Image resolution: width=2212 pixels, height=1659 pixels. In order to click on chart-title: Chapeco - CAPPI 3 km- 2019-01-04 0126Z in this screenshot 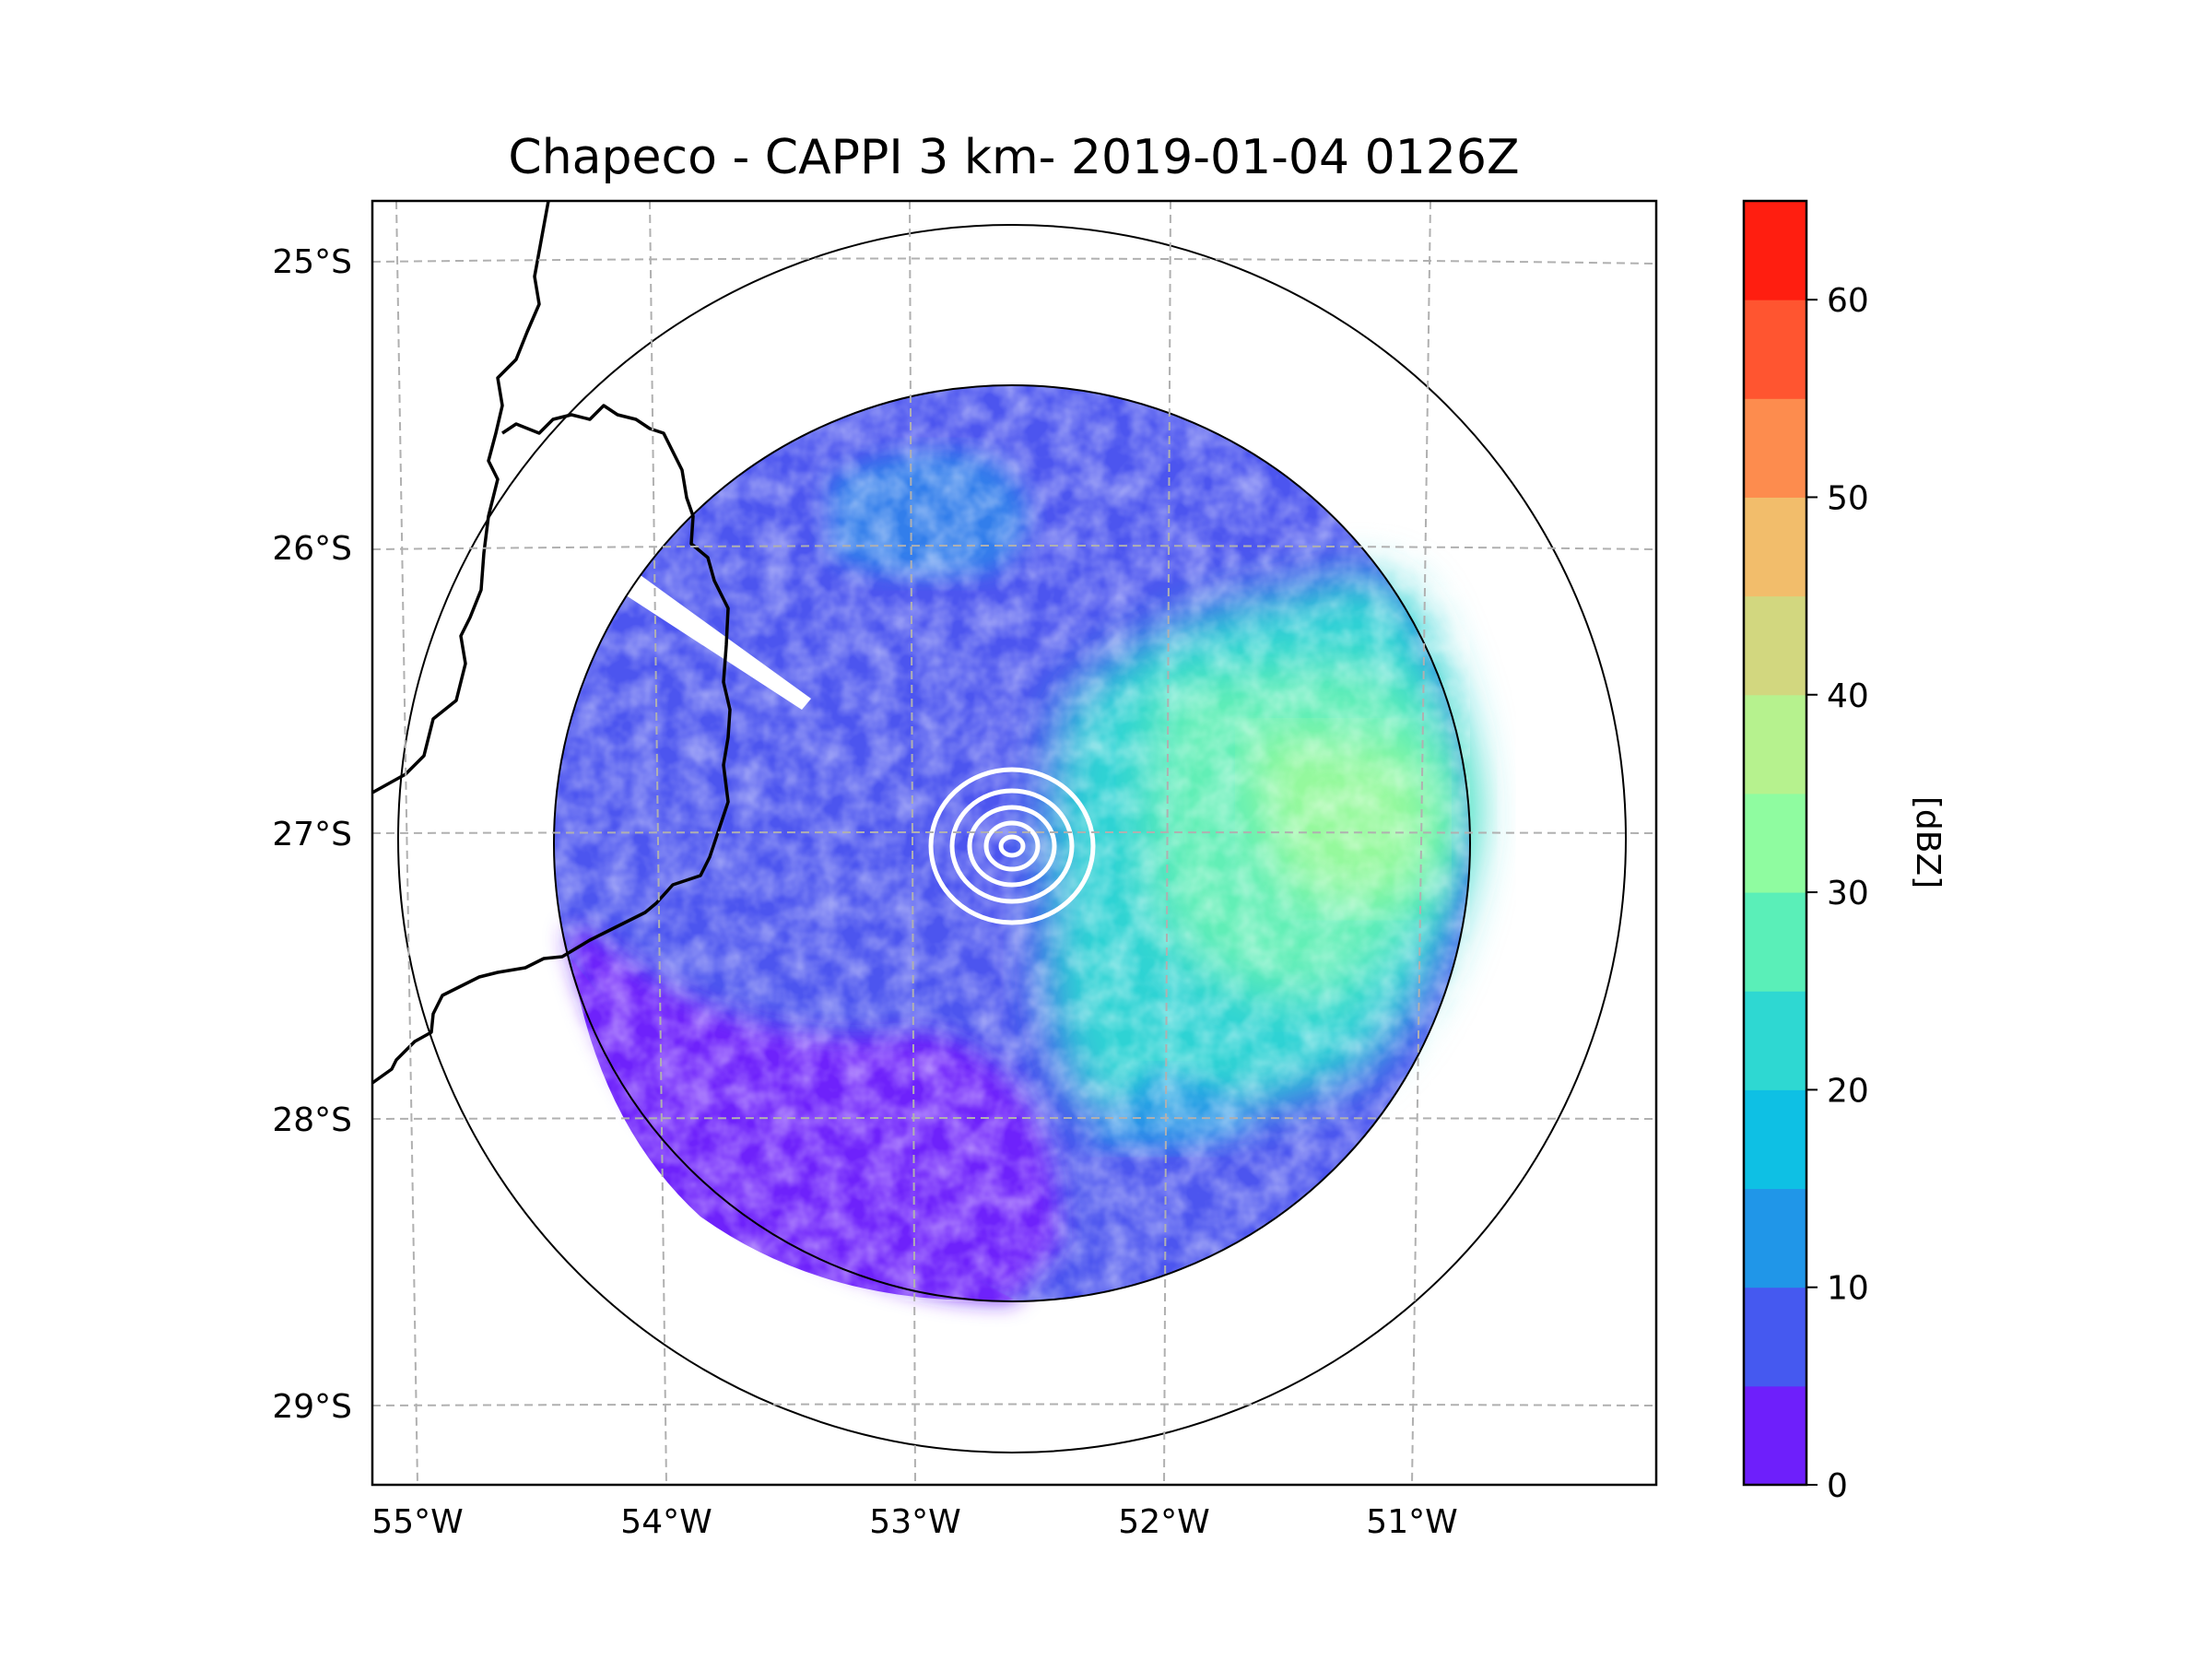, I will do `click(1013, 157)`.